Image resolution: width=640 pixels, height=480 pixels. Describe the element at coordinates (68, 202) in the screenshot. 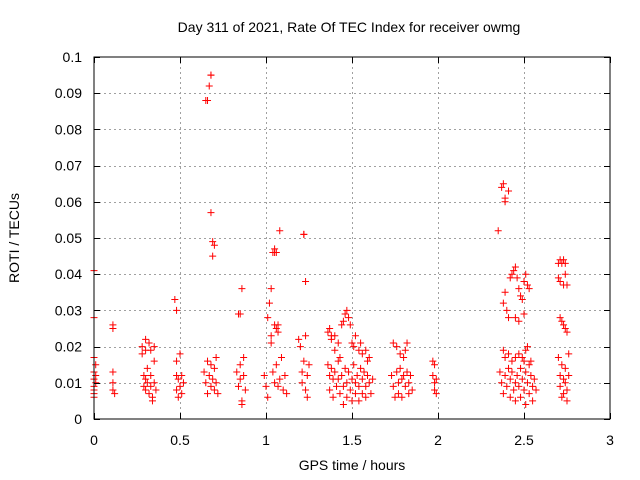

I see `y-tick-label: 0.06` at that location.